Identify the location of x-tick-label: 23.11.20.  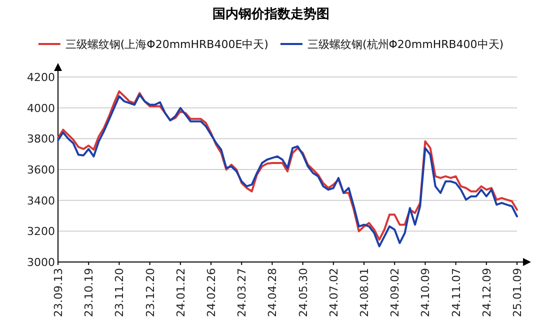
(119, 292).